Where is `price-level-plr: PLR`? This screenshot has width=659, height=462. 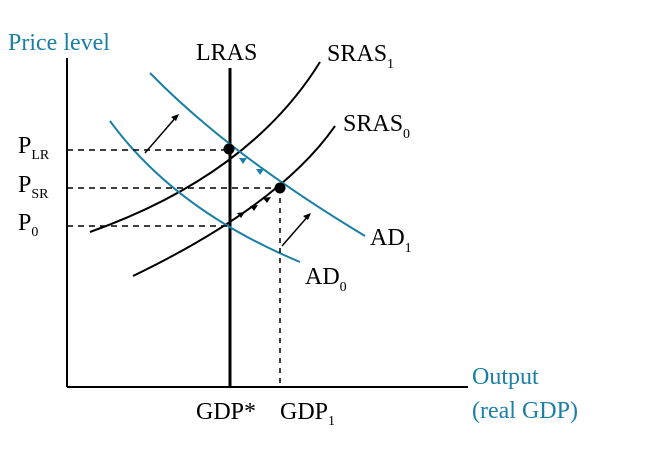 price-level-plr: PLR is located at coordinates (34, 148).